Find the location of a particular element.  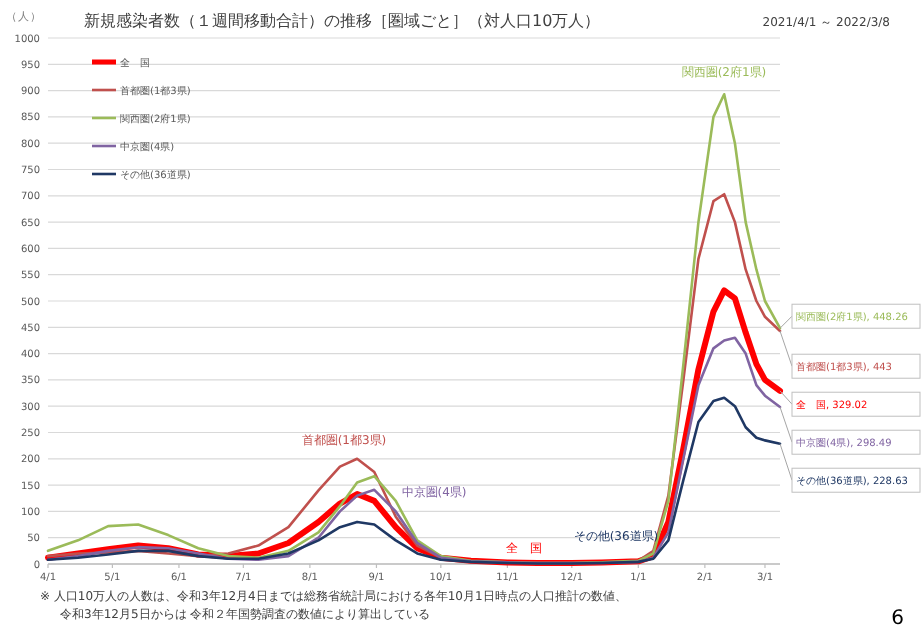

chart-title: 新規感染者数（１週間移動合計）の推移［圏域ごと］（対人口10万人） is located at coordinates (342, 21).